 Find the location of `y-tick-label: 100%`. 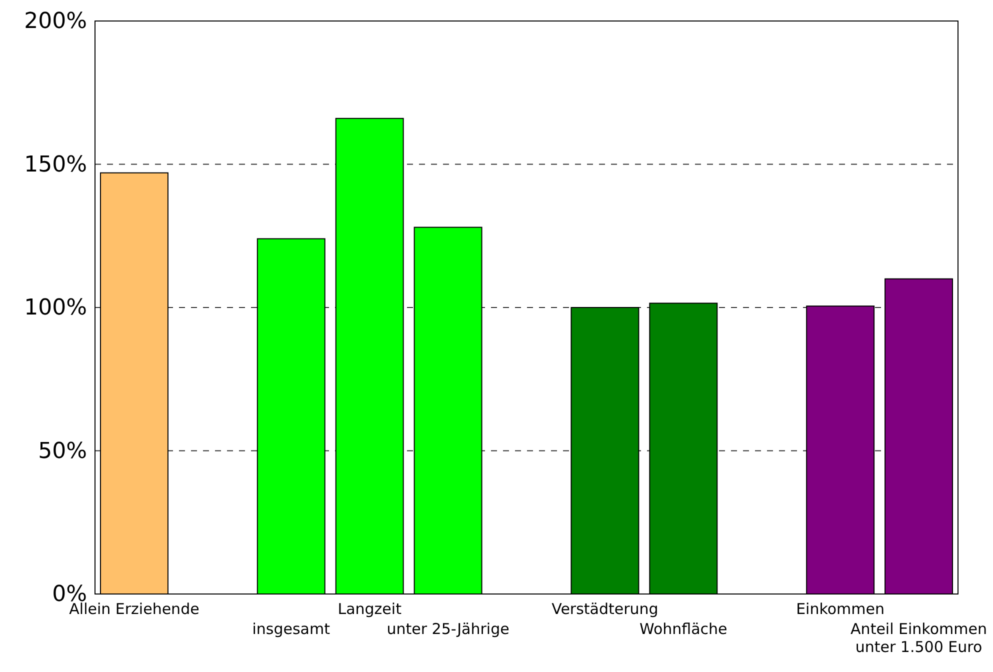

y-tick-label: 100% is located at coordinates (55, 308).